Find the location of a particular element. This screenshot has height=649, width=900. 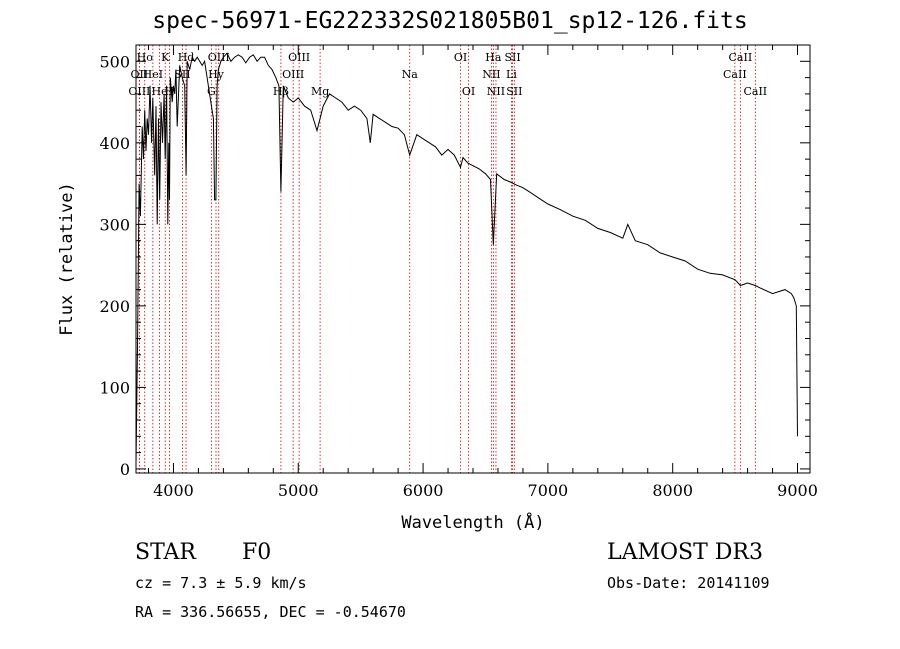

redshift-cz: cz = 7.3 ± 5.9 km/s is located at coordinates (221, 583).